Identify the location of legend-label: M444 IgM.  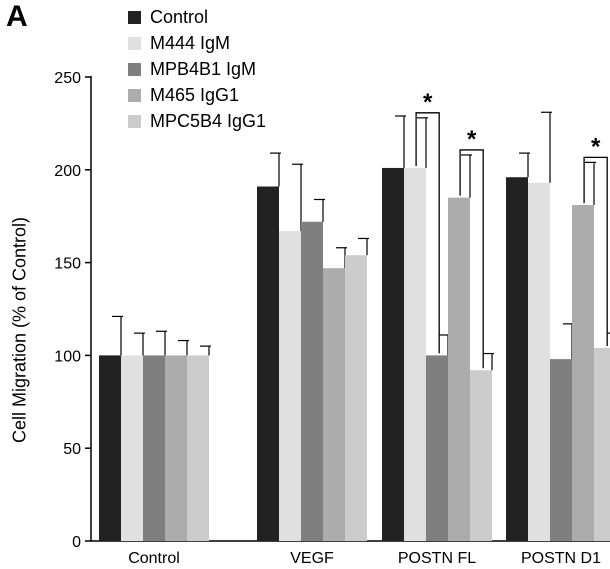
(190, 42).